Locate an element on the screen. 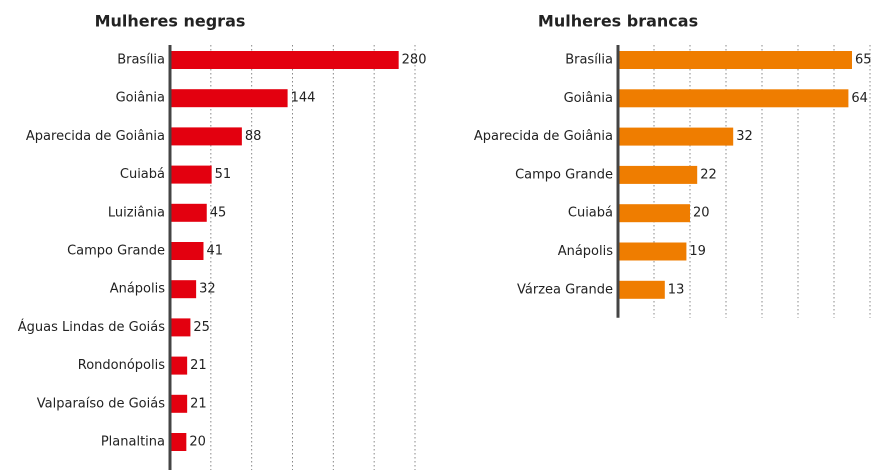 The width and height of the screenshot is (879, 473). value-label: 19 is located at coordinates (697, 251).